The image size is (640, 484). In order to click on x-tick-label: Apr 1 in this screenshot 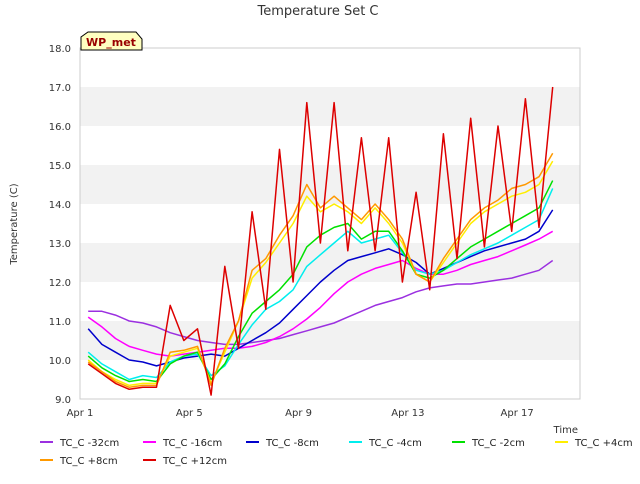, I will do `click(80, 413)`.